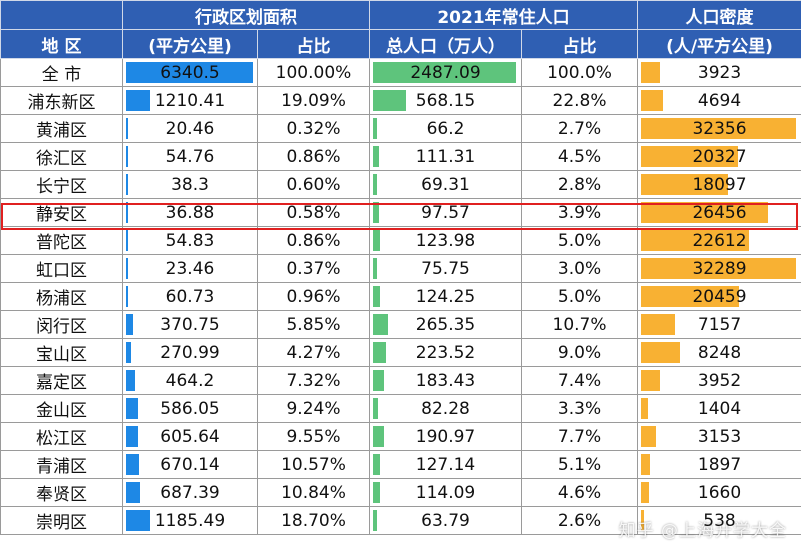 This screenshot has width=801, height=553. I want to click on density-cell: 32356, so click(719, 128).